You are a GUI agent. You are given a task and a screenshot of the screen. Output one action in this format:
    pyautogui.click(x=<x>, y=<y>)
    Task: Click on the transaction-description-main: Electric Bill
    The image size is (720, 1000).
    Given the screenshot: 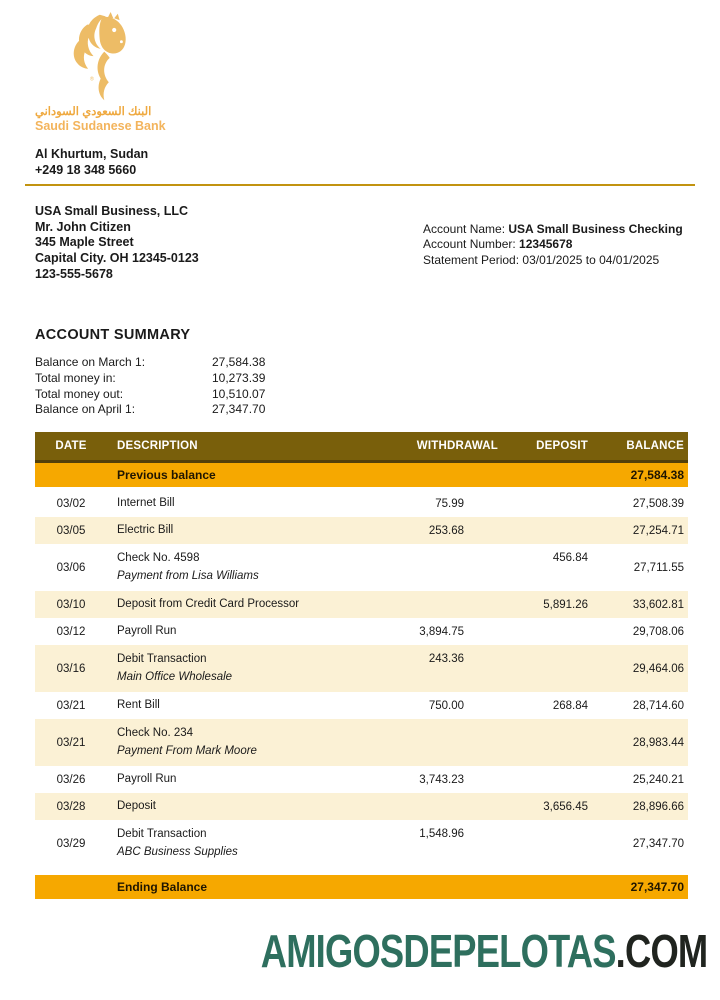 What is the action you would take?
    pyautogui.click(x=145, y=530)
    